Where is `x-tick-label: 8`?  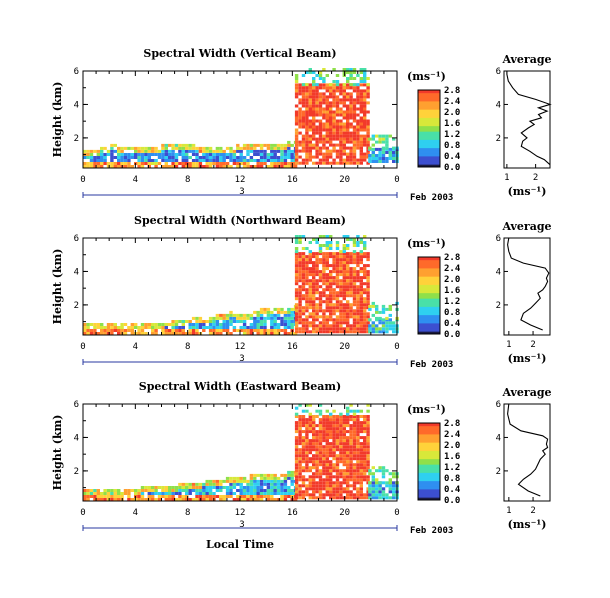
x-tick-label: 8 is located at coordinates (187, 180).